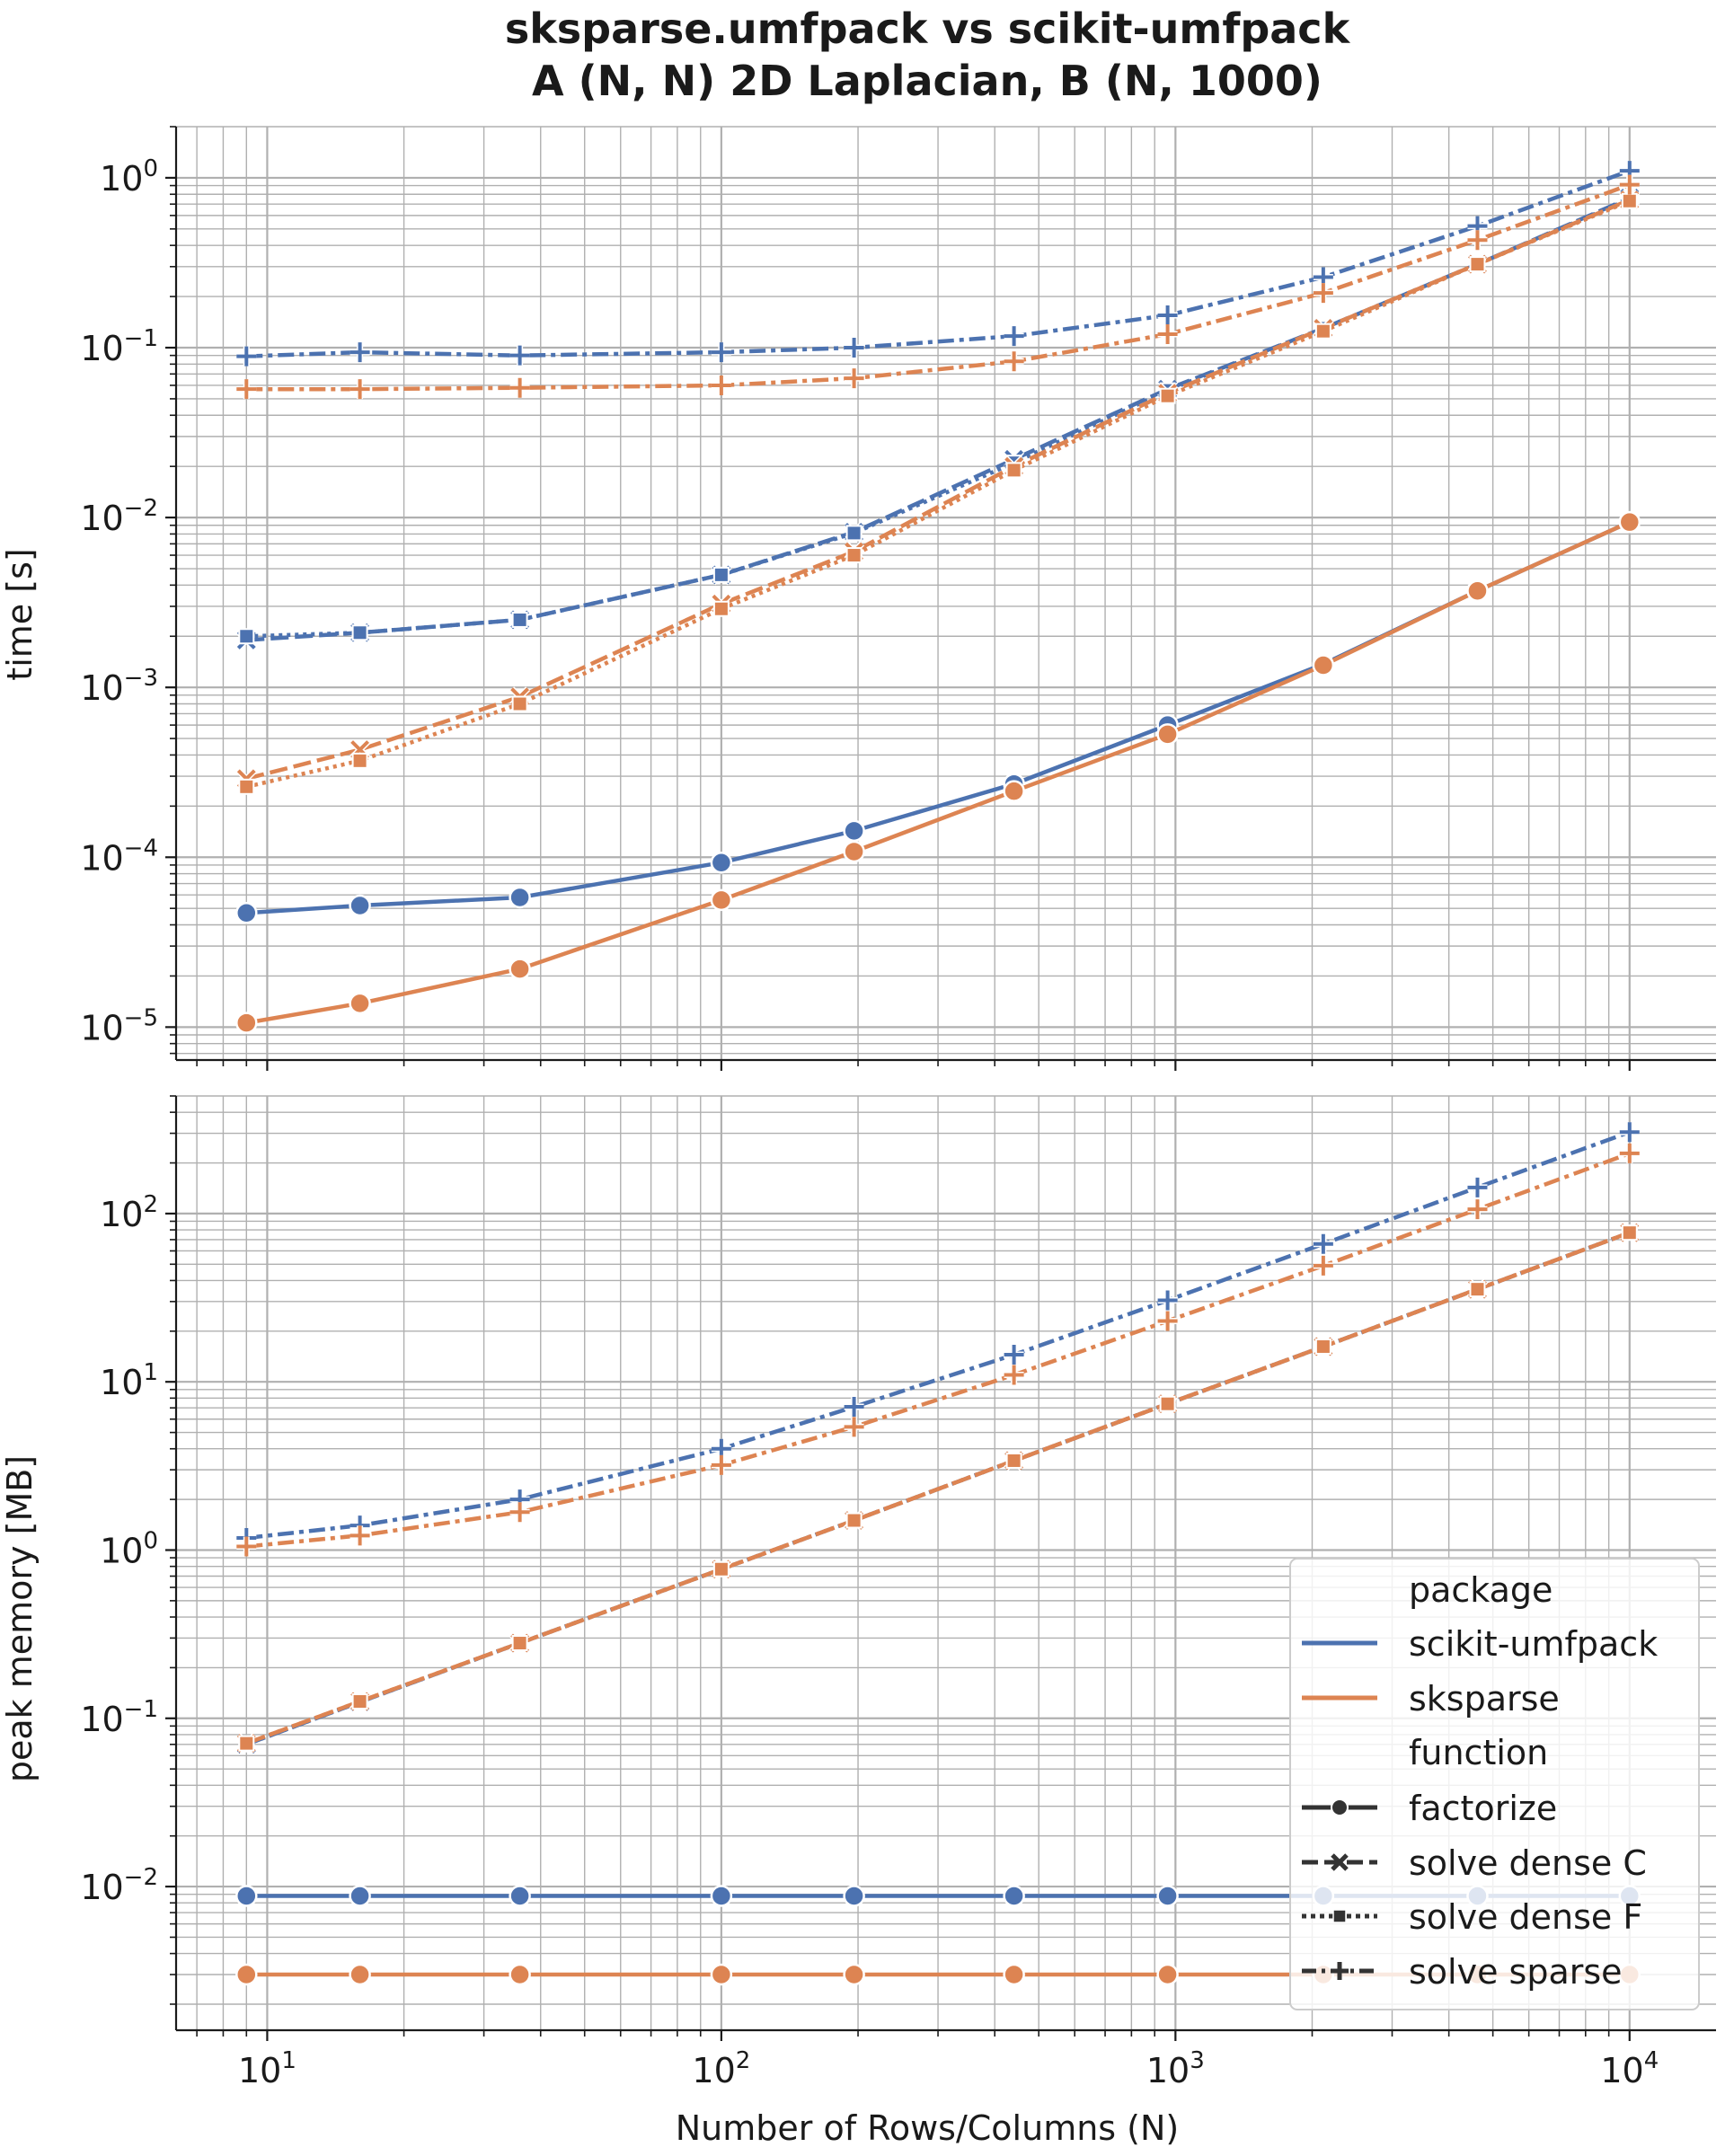 This screenshot has width=1725, height=2156. Describe the element at coordinates (129, 1212) in the screenshot. I see `memory-y-tick-label: 10²` at that location.